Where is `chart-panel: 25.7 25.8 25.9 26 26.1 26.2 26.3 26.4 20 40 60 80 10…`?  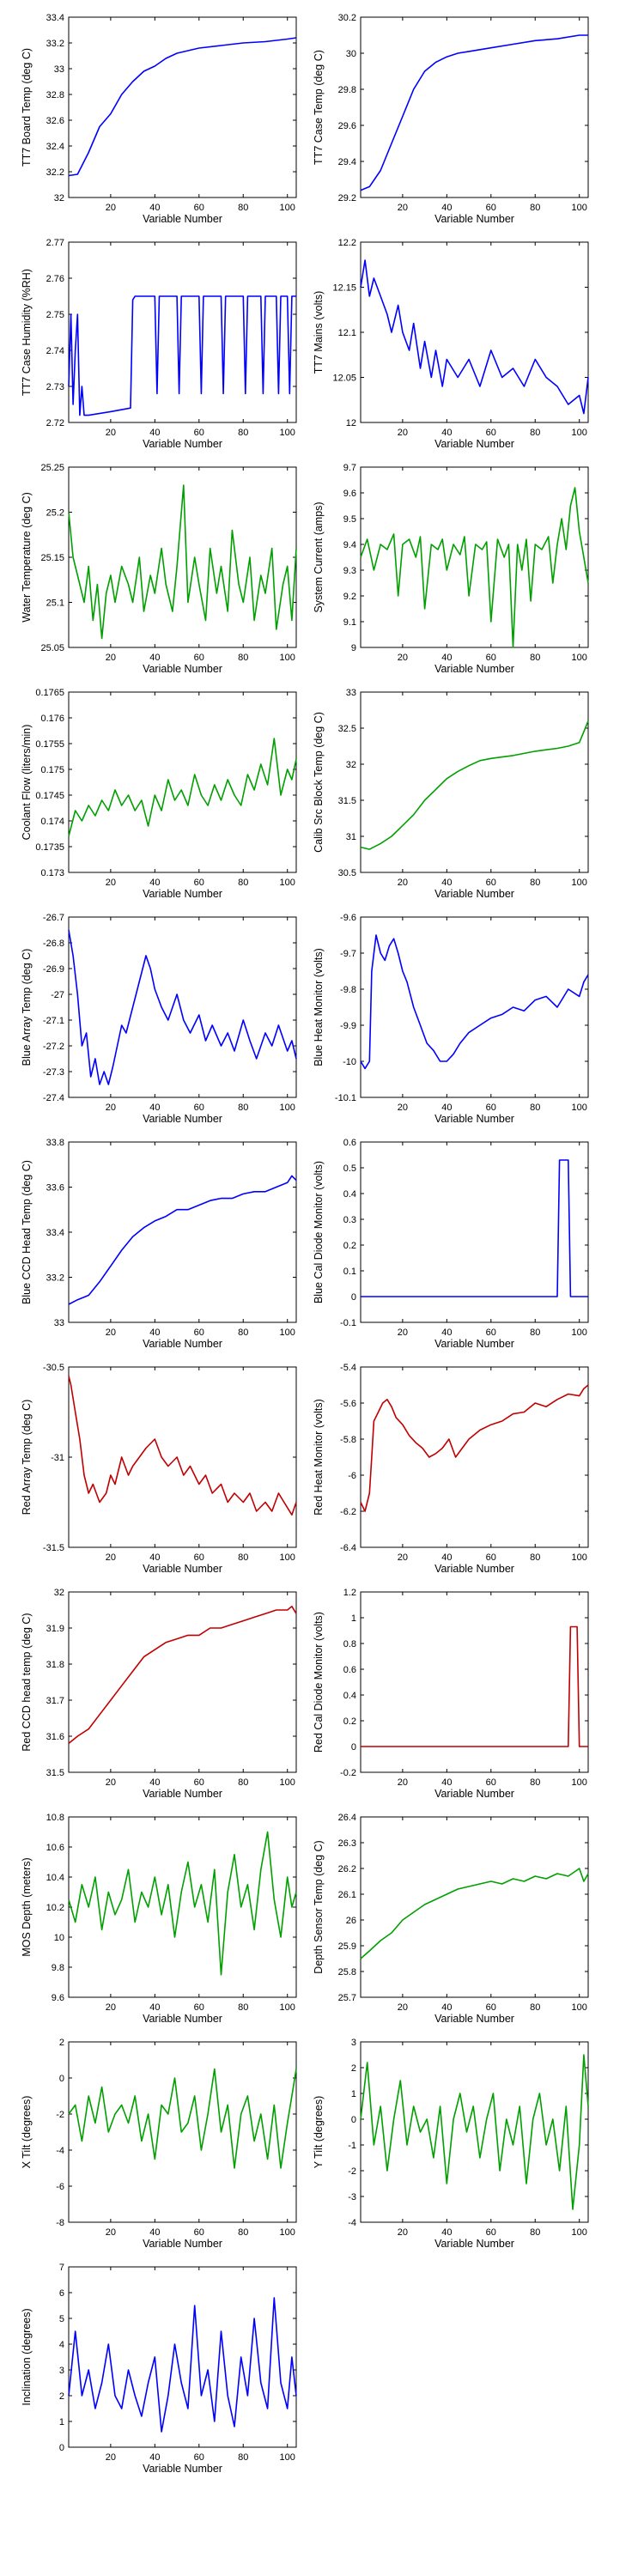 chart-panel: 25.7 25.8 25.9 26 26.1 26.2 26.3 26.4 20 40 60 80 10… is located at coordinates (451, 1919).